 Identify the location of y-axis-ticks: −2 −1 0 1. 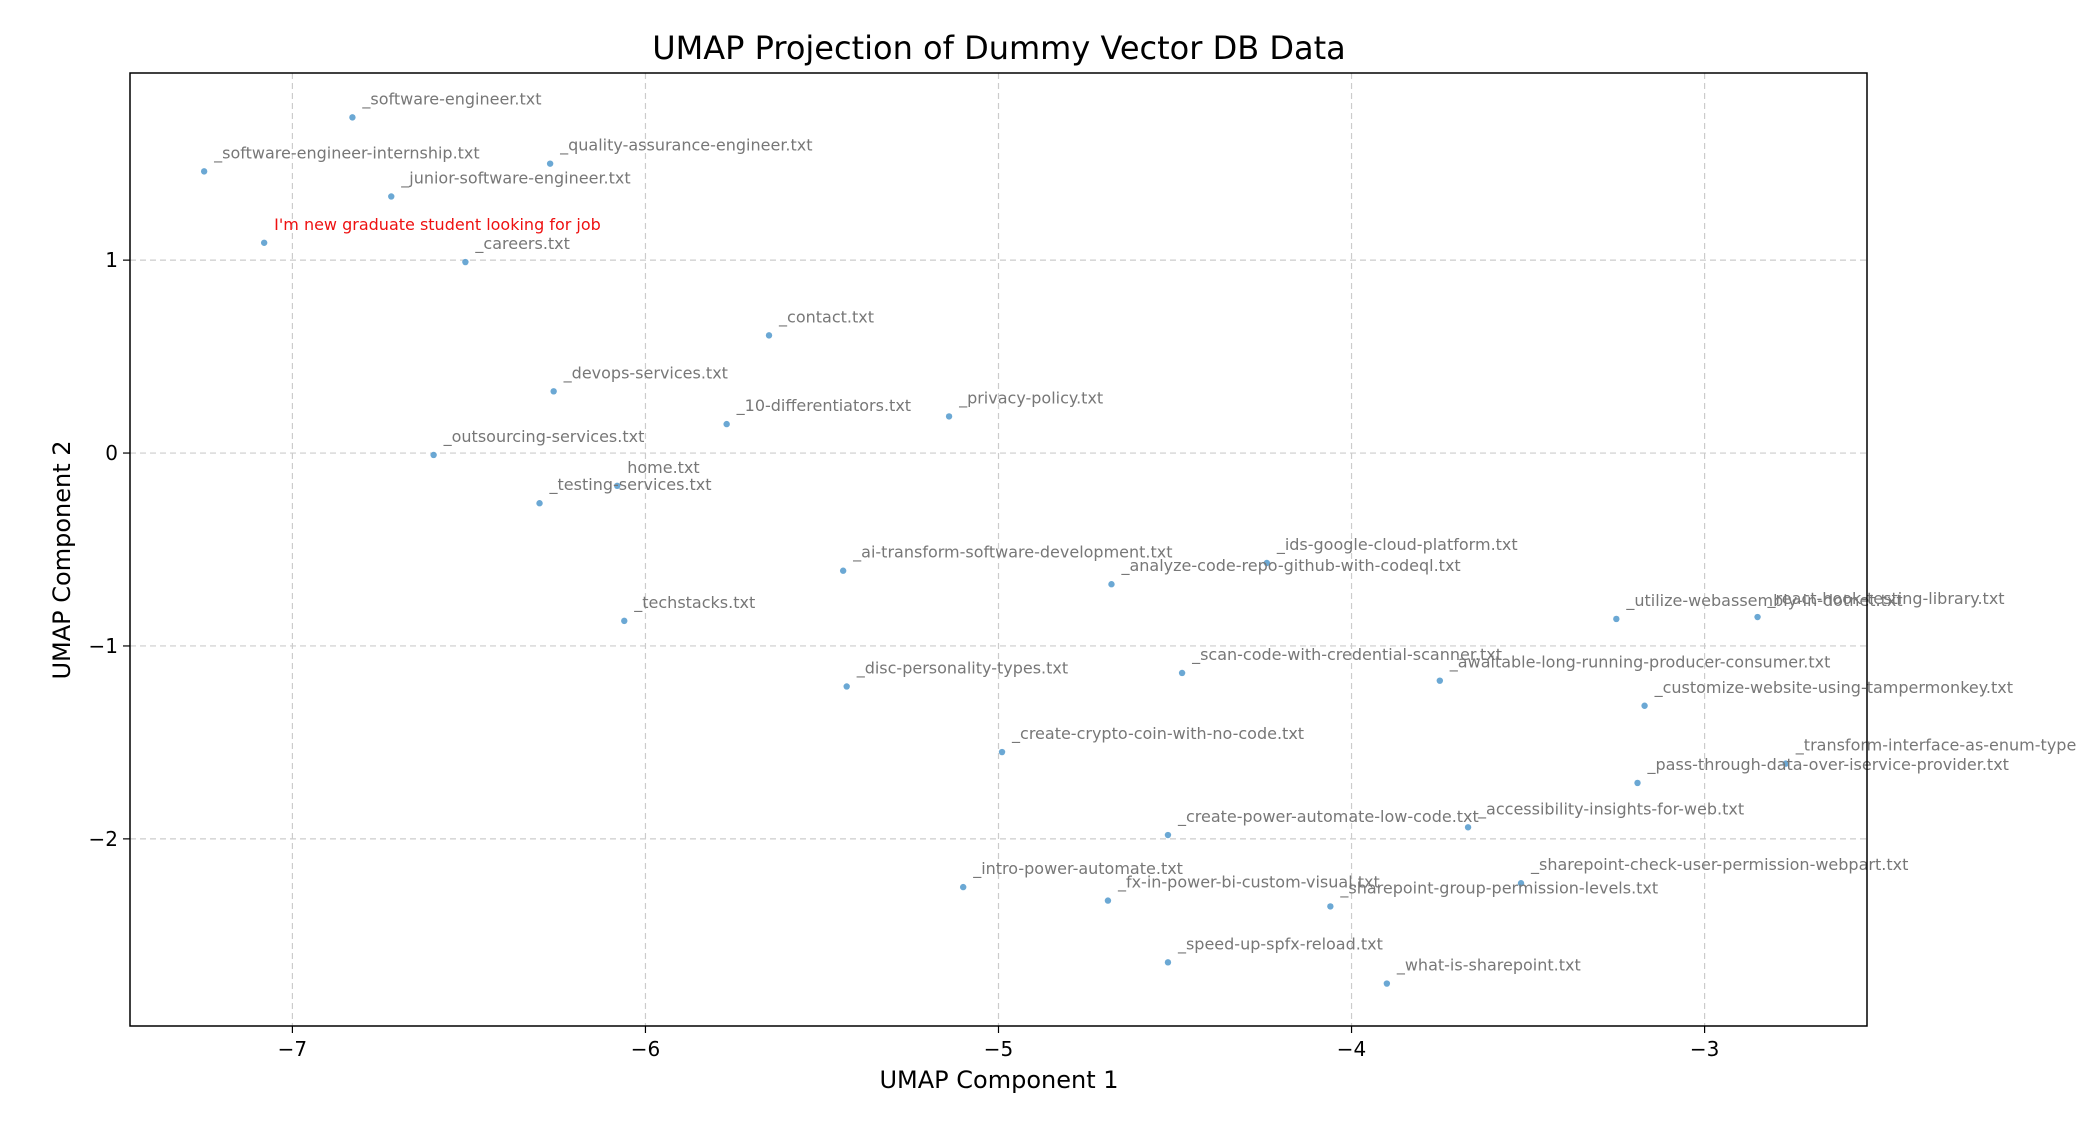
(109, 549).